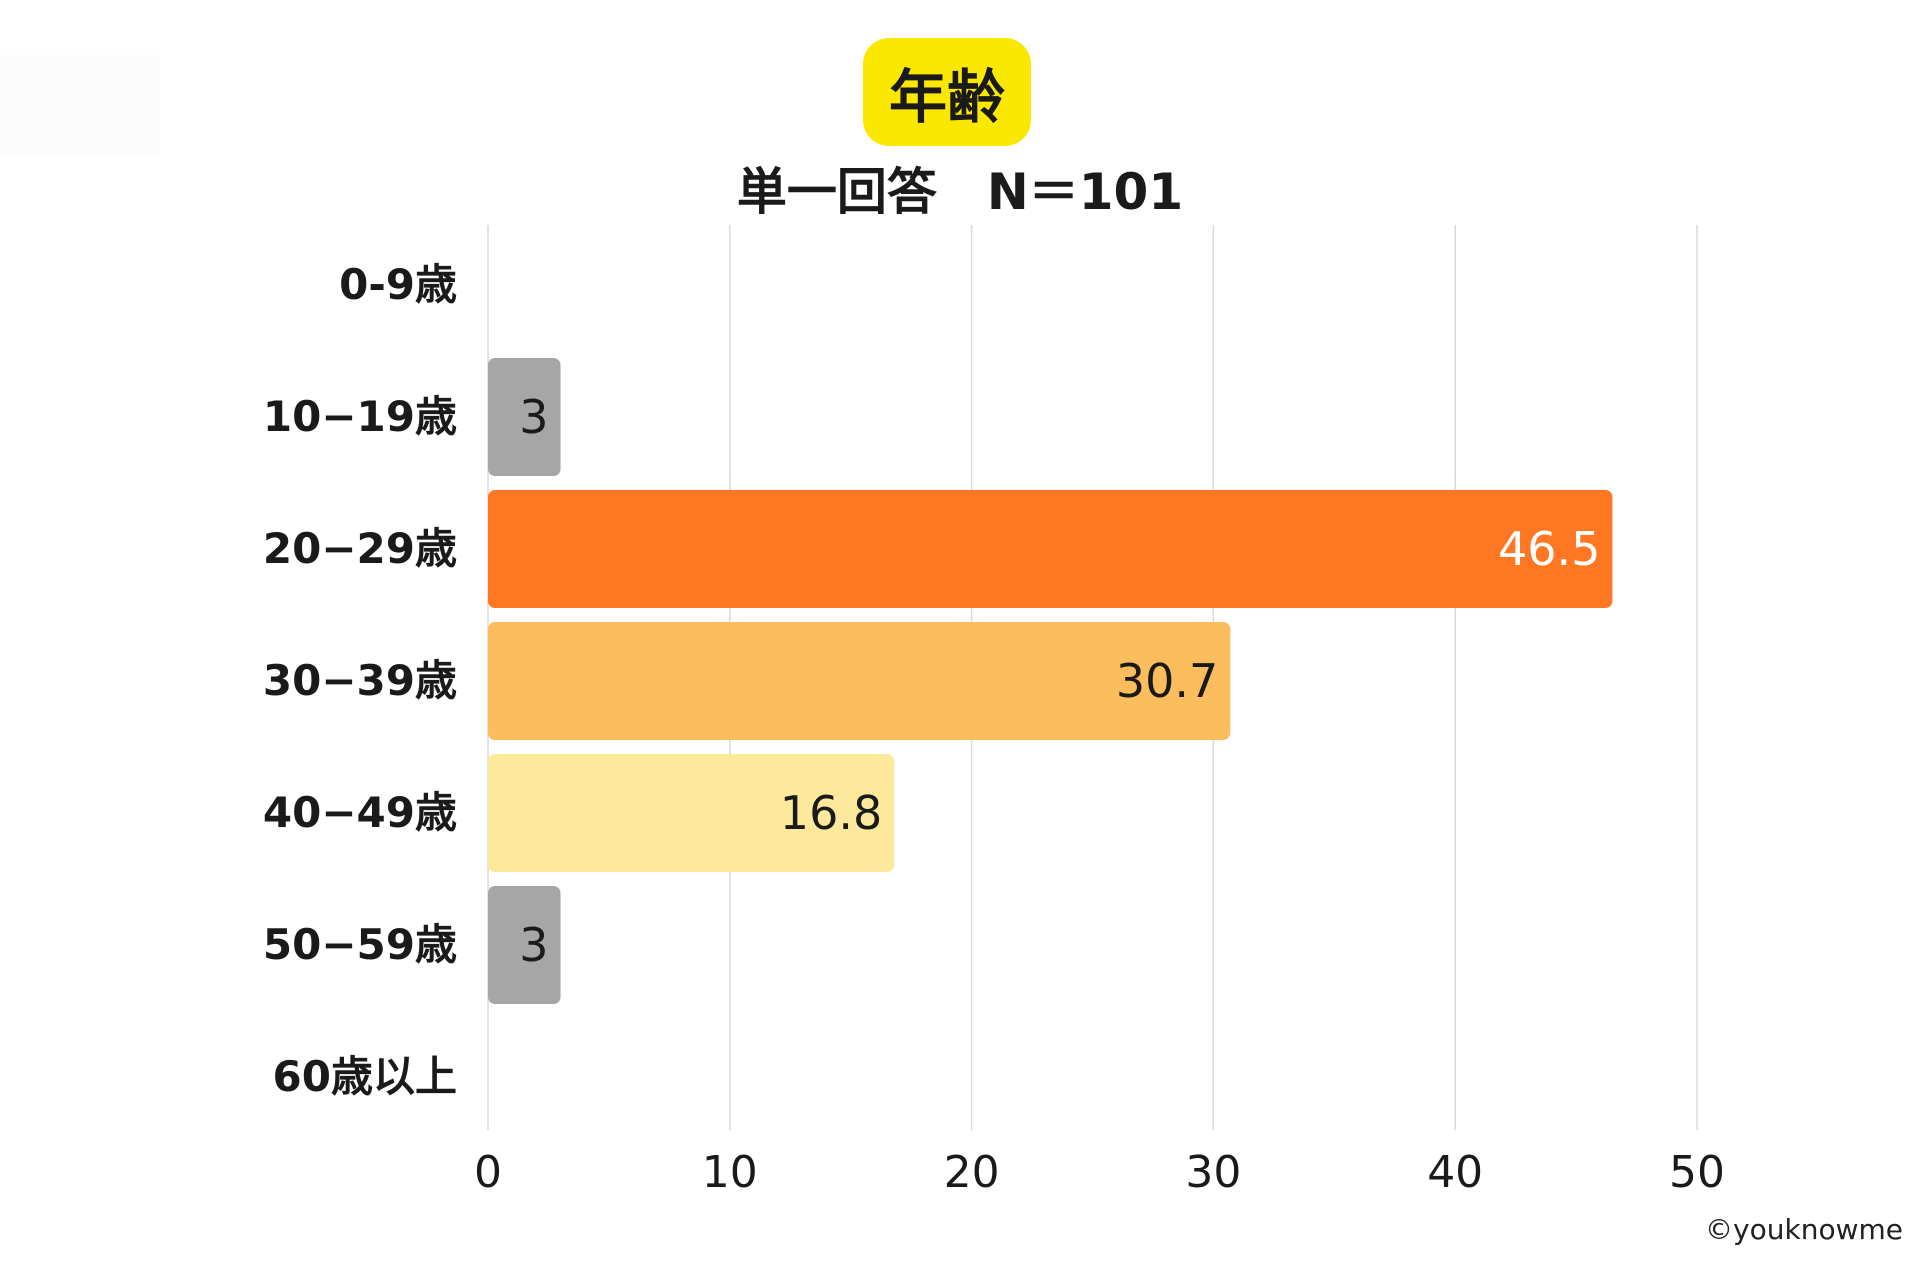 The image size is (1920, 1280). Describe the element at coordinates (360, 944) in the screenshot. I see `y-category-label: 50−59歳` at that location.